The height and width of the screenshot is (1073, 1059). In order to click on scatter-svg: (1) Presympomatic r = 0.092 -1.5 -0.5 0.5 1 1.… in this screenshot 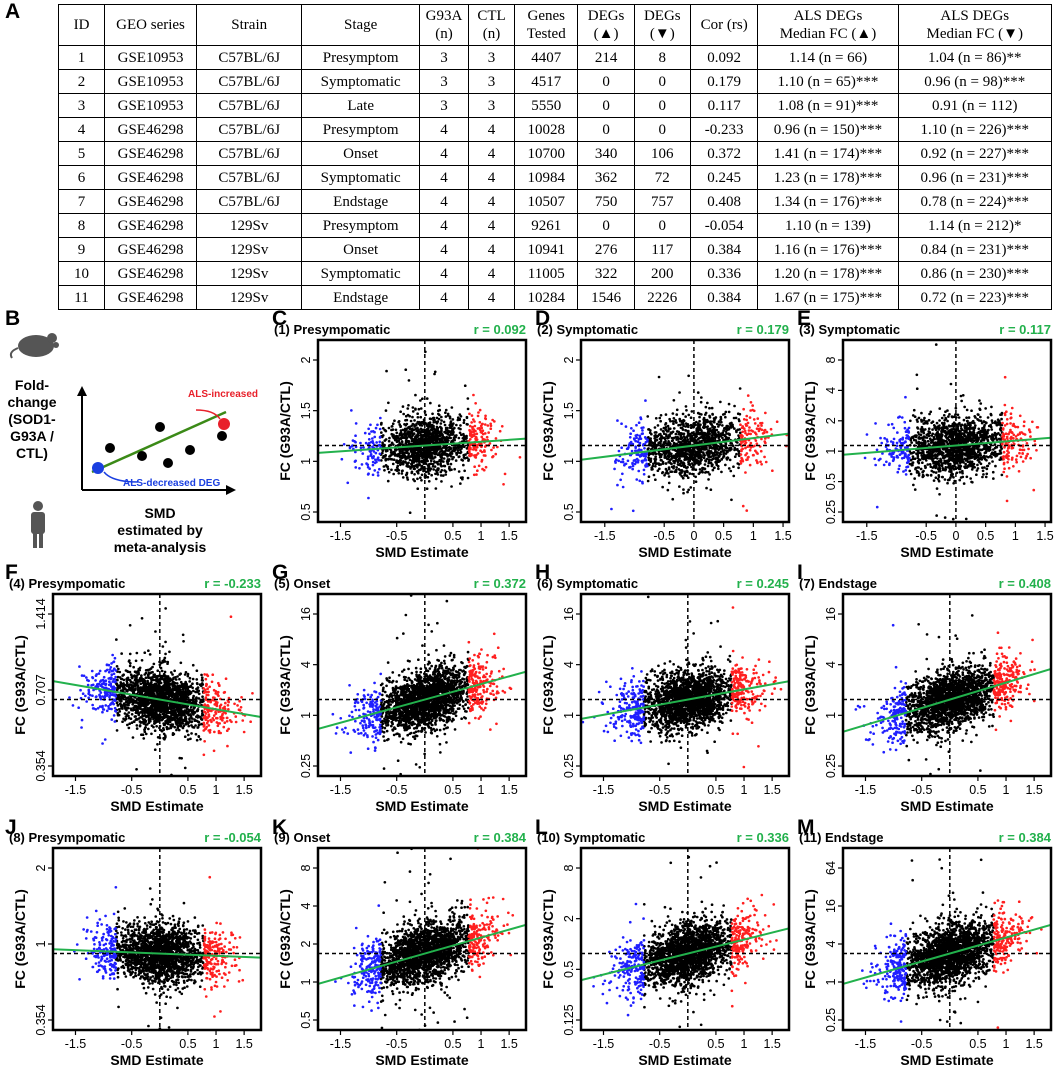, I will do `click(401, 441)`.